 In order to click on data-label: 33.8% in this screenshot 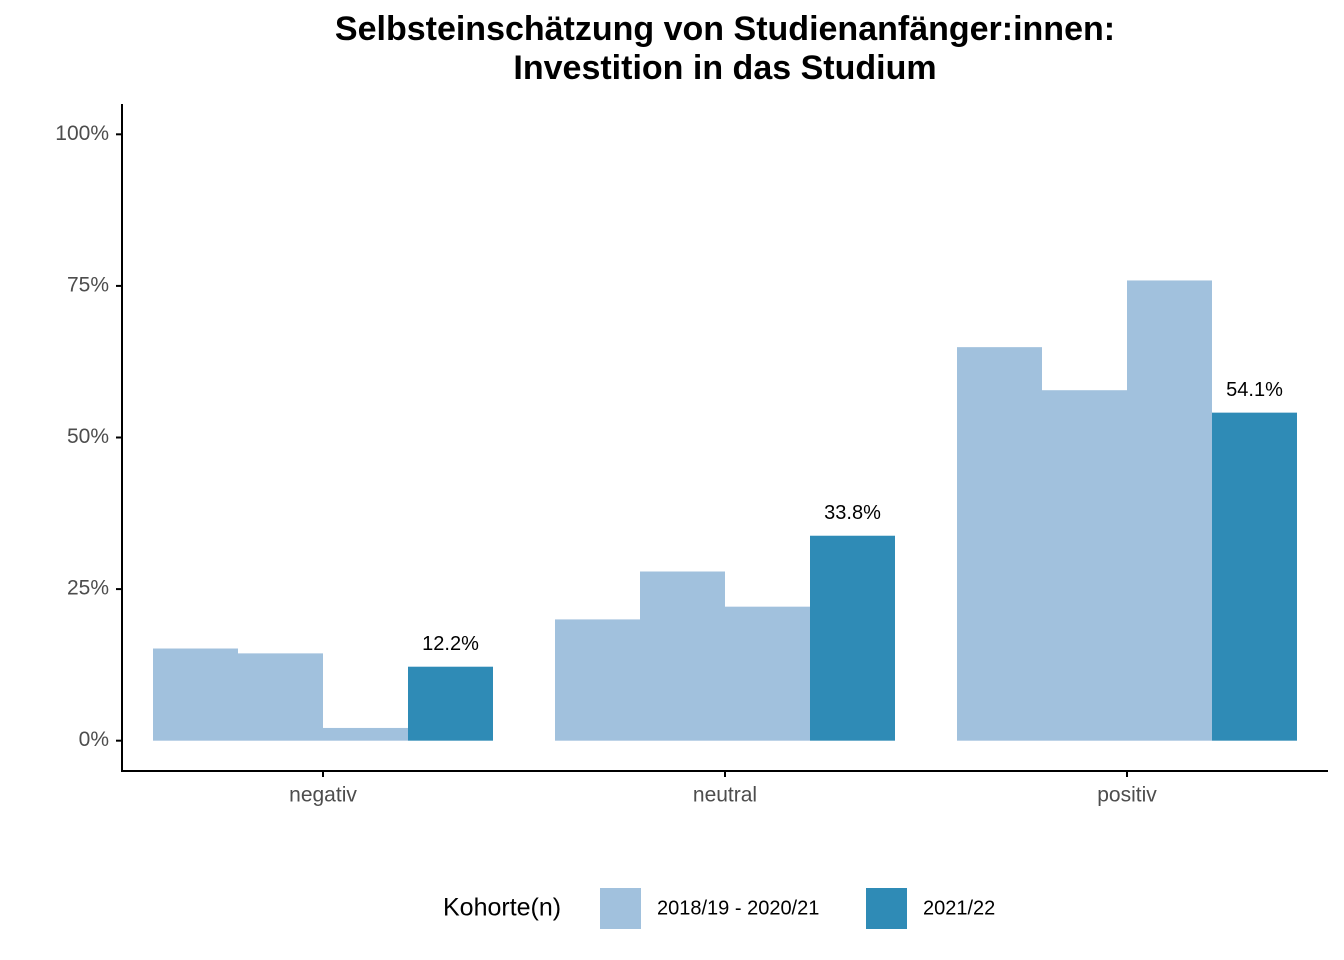, I will do `click(852, 513)`.